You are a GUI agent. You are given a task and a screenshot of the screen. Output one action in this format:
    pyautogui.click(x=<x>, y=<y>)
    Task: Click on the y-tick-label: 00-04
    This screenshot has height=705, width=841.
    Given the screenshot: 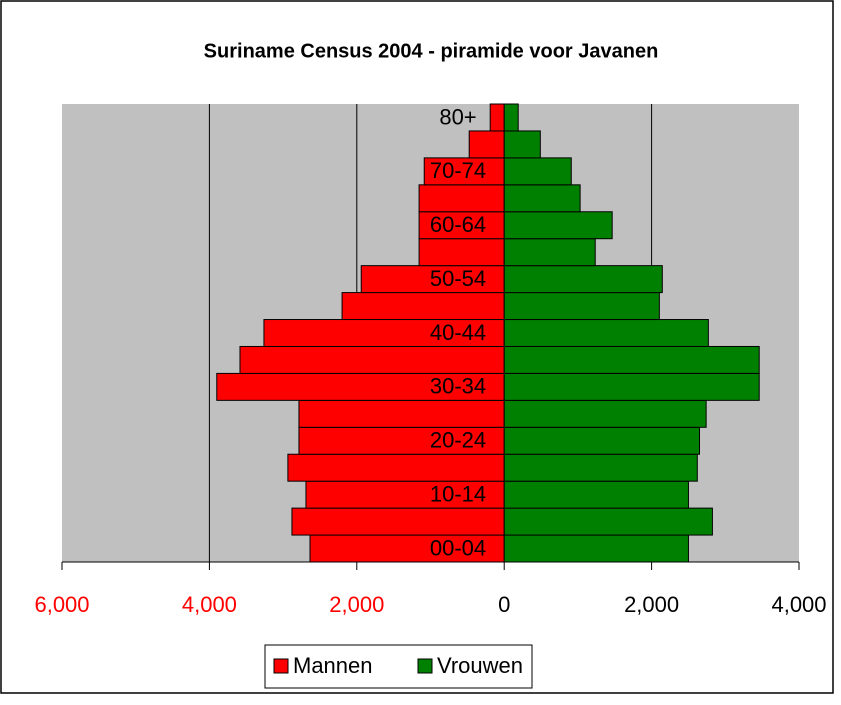 What is the action you would take?
    pyautogui.click(x=458, y=547)
    